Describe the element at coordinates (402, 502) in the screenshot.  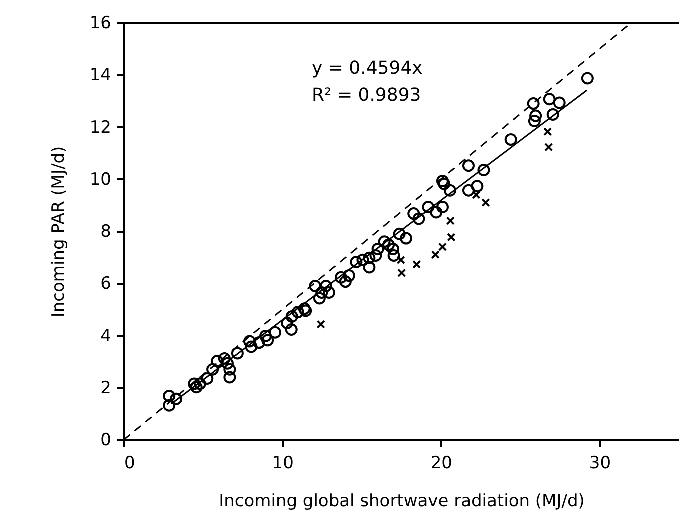
I see `x-axis-title: Incoming global shortwave radiation (MJ/d)` at that location.